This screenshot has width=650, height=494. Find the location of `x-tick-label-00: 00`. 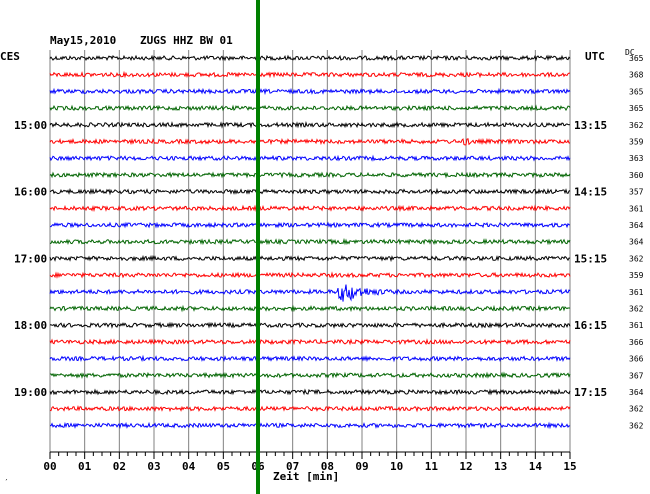

x-tick-label-00: 00 is located at coordinates (49, 466).